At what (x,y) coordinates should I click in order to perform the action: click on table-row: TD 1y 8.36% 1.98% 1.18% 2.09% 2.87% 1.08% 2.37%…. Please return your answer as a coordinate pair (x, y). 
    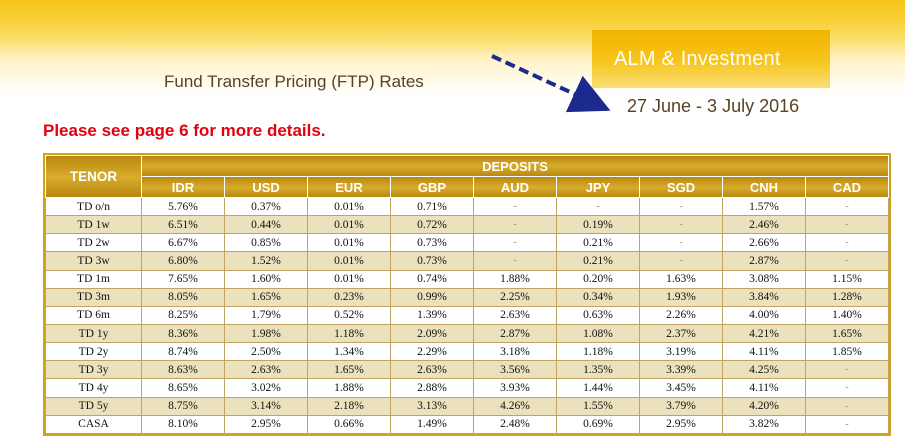
    Looking at the image, I should click on (467, 333).